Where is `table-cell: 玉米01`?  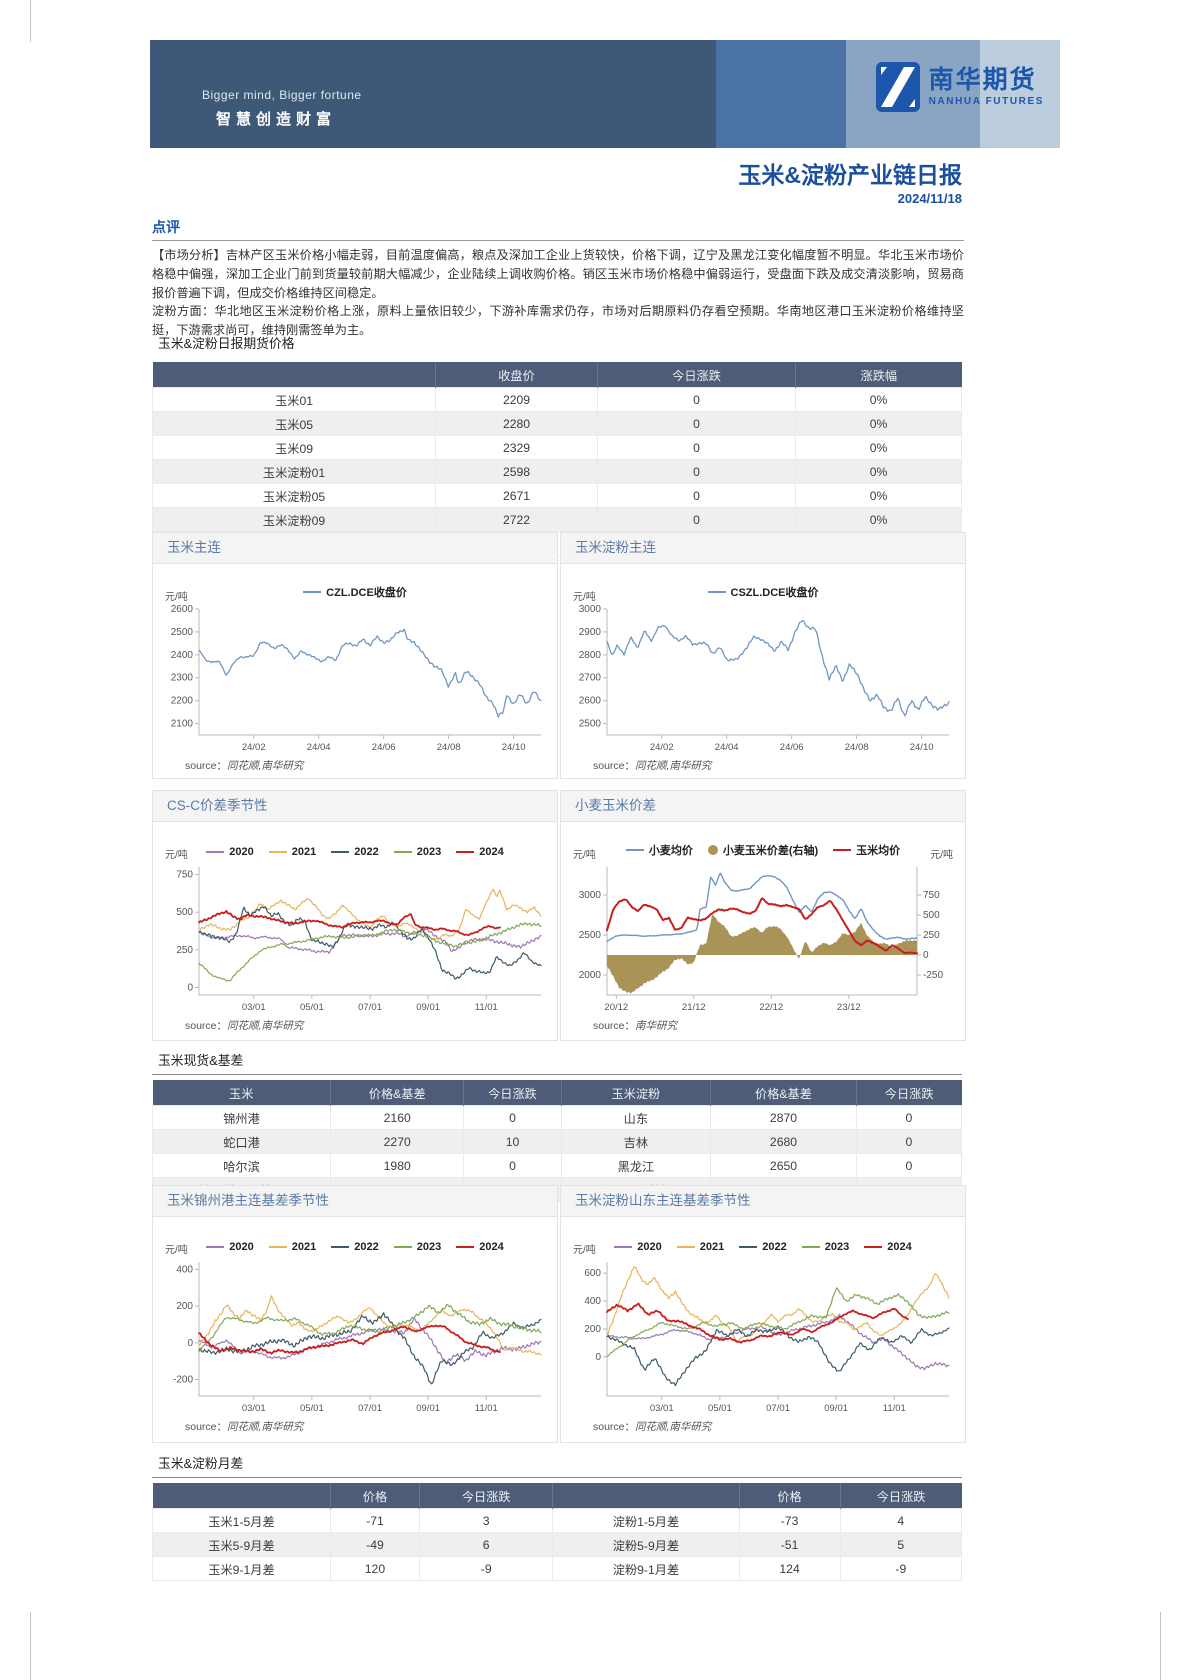
table-cell: 玉米01 is located at coordinates (294, 399).